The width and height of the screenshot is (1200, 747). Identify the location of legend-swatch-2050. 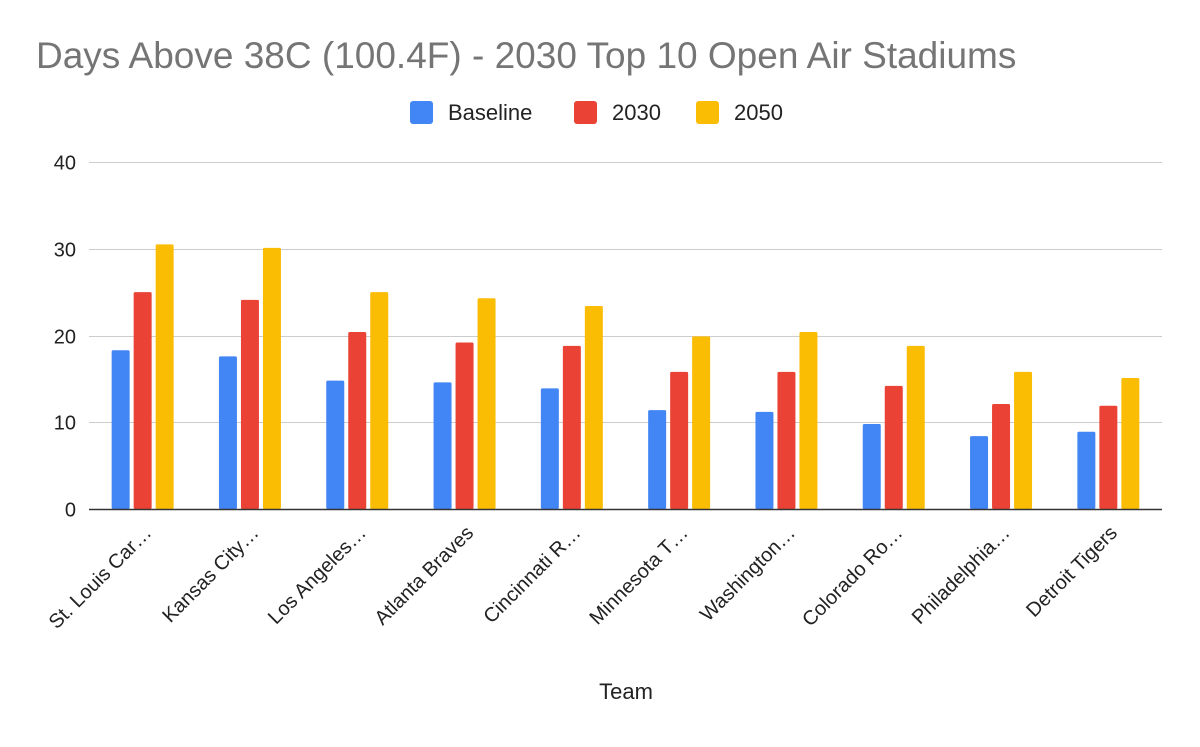
(707, 112).